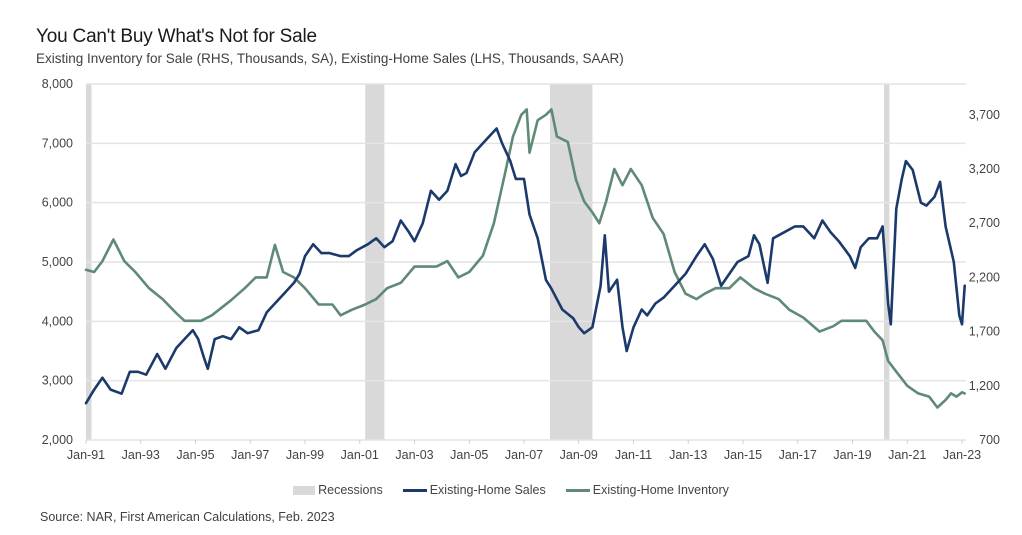 Image resolution: width=1022 pixels, height=535 pixels. Describe the element at coordinates (57, 381) in the screenshot. I see `left-axis-tick-label: 3,000` at that location.